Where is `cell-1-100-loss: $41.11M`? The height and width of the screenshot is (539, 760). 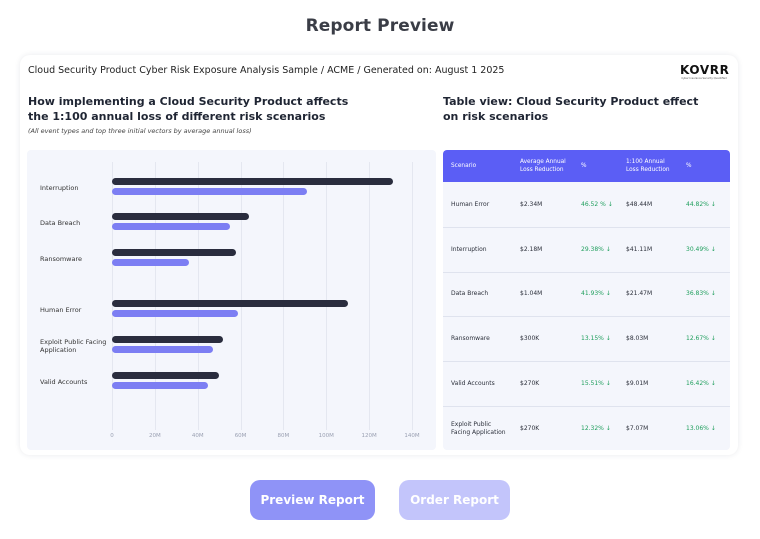 cell-1-100-loss: $41.11M is located at coordinates (639, 249).